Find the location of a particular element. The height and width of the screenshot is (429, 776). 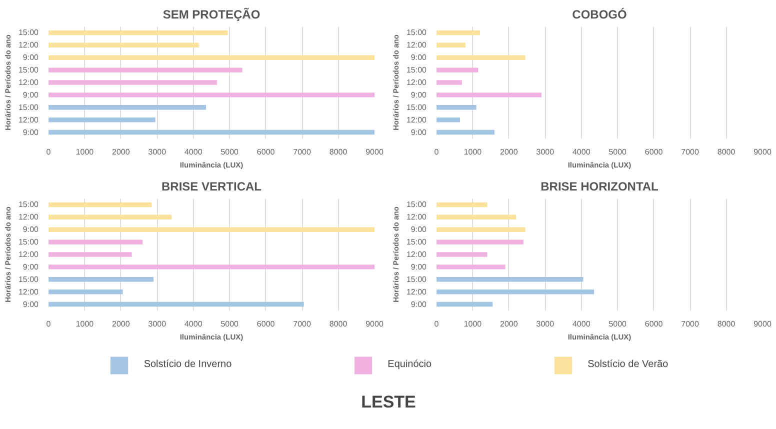

chart-title: BRISE VERTICAL is located at coordinates (211, 187).